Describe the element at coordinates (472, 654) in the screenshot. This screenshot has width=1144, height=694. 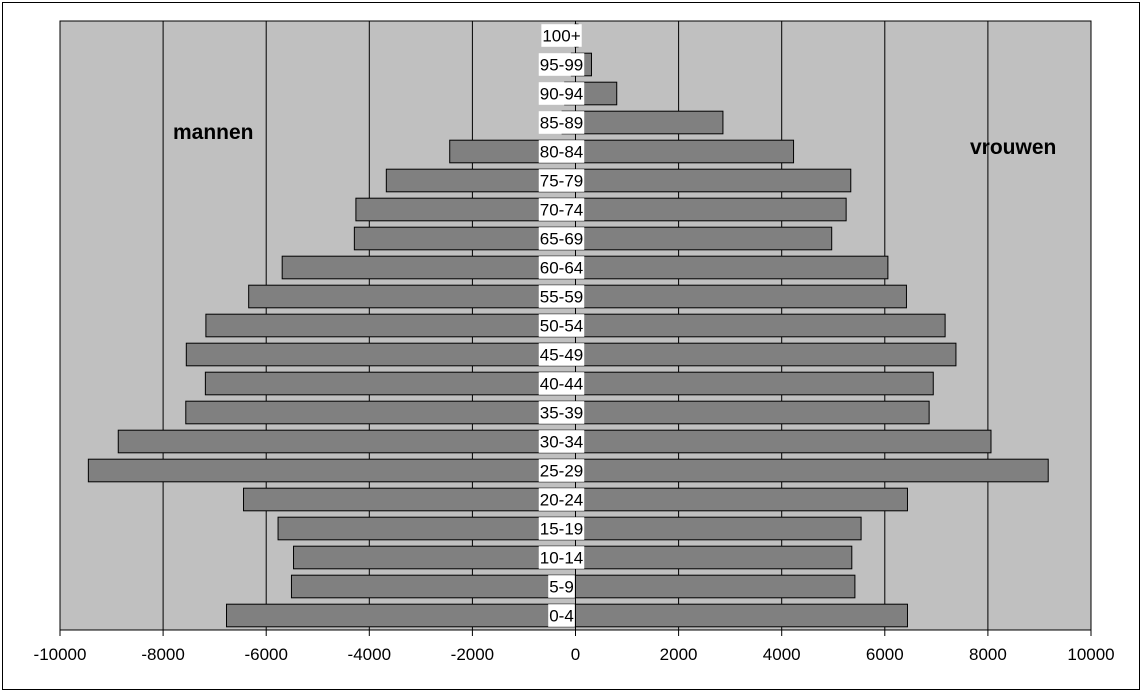
I see `x-tick-label: -2000` at that location.